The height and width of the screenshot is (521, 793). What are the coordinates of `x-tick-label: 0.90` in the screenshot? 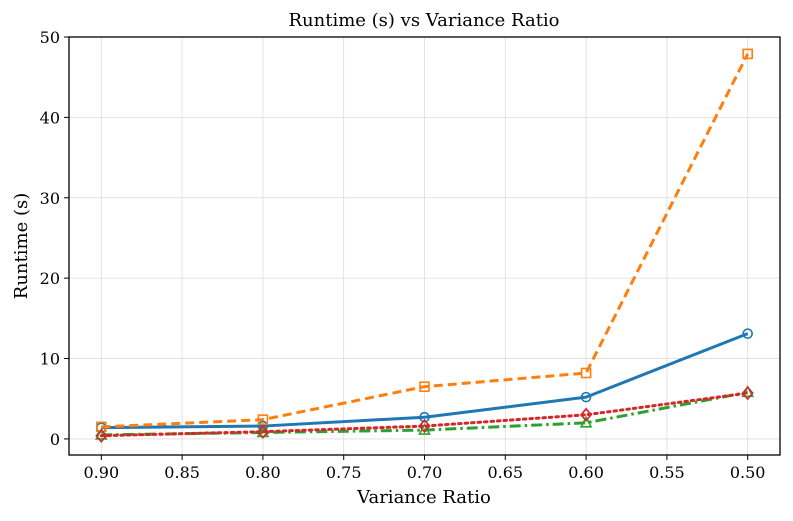 It's located at (102, 472).